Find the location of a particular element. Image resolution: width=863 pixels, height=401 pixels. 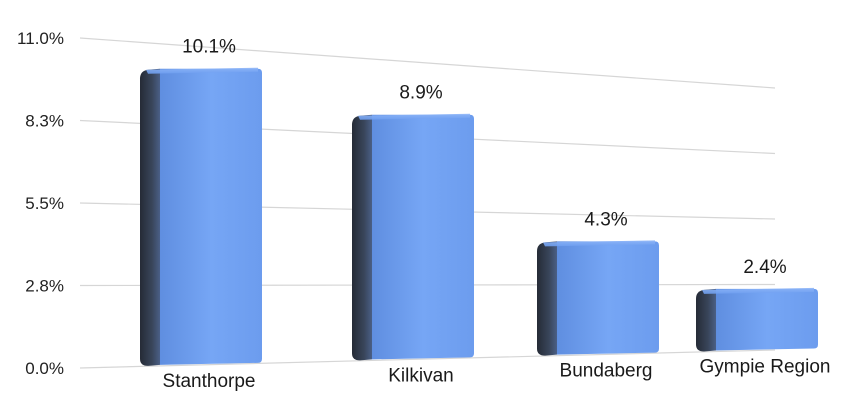

y-tick-label: 5.5% is located at coordinates (44, 203).